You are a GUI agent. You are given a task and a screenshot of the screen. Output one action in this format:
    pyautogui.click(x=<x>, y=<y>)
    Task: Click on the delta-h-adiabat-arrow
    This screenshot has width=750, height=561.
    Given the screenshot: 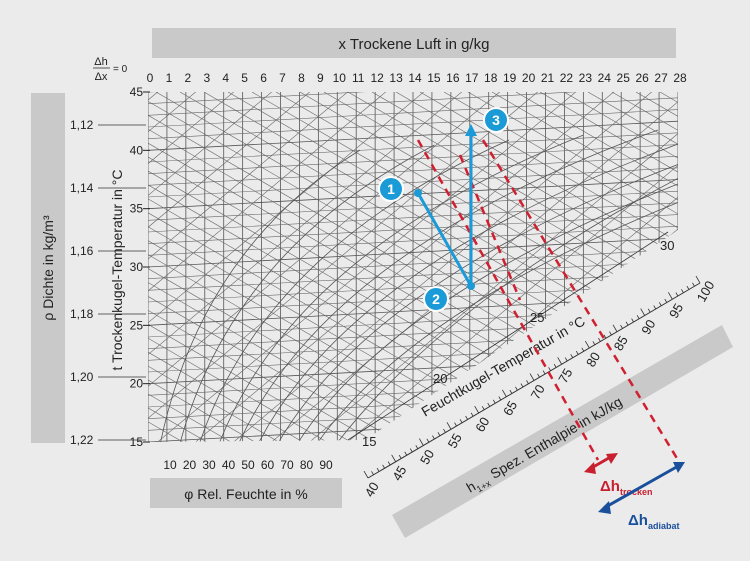 What is the action you would take?
    pyautogui.click(x=642, y=486)
    